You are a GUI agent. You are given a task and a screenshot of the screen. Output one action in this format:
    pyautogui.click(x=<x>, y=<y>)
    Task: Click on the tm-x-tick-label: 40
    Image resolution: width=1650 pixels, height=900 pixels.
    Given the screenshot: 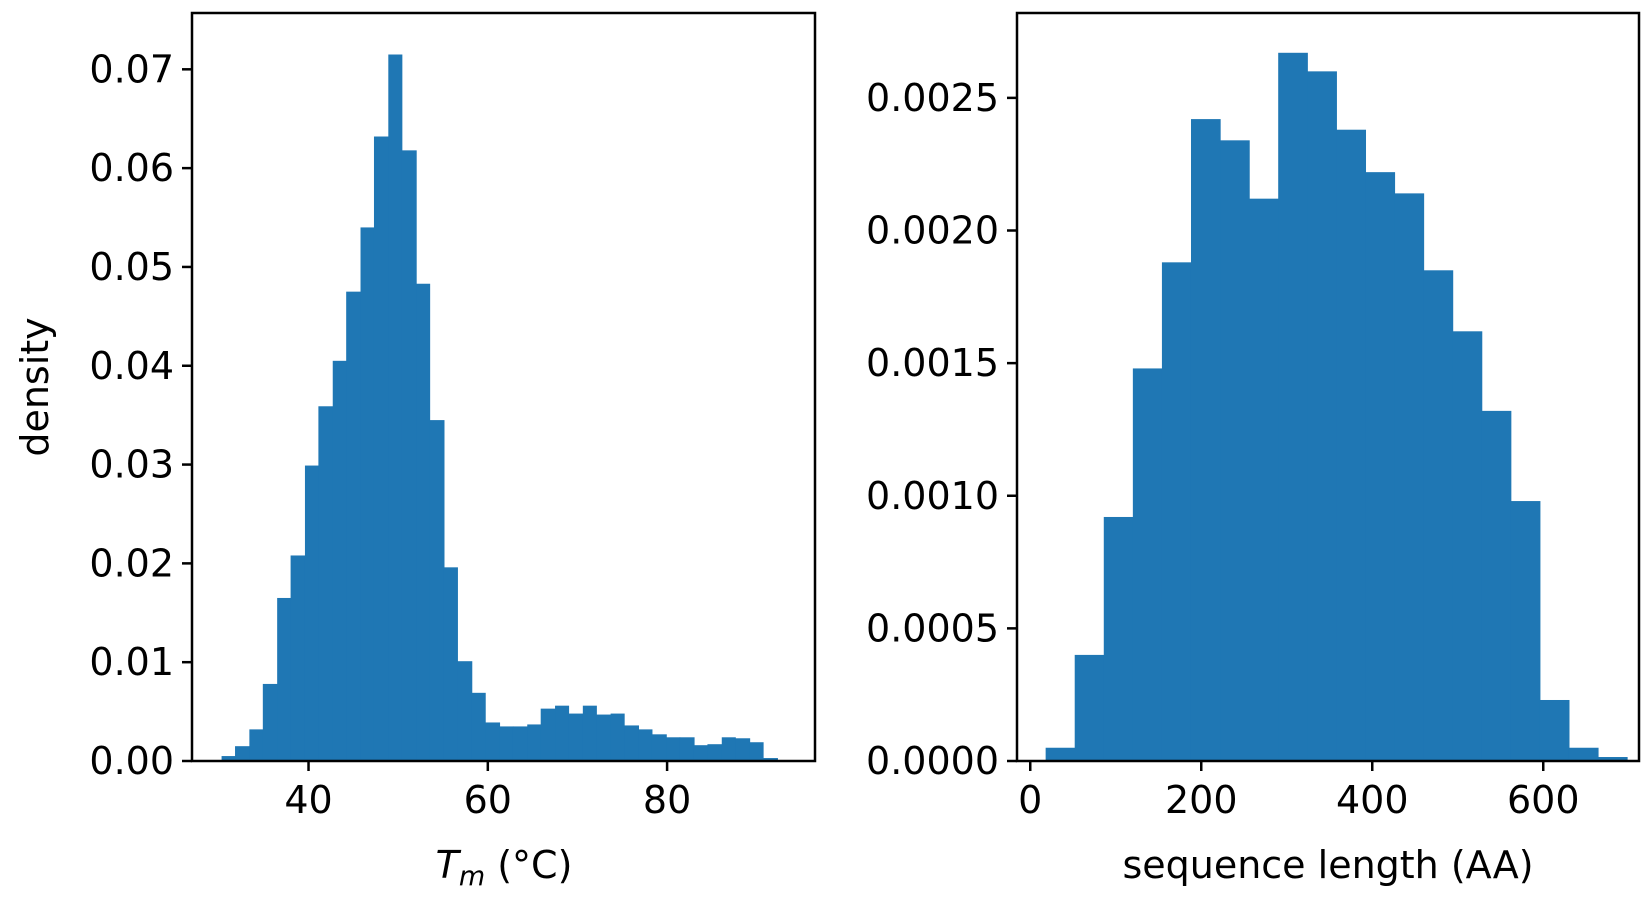 What is the action you would take?
    pyautogui.click(x=308, y=800)
    